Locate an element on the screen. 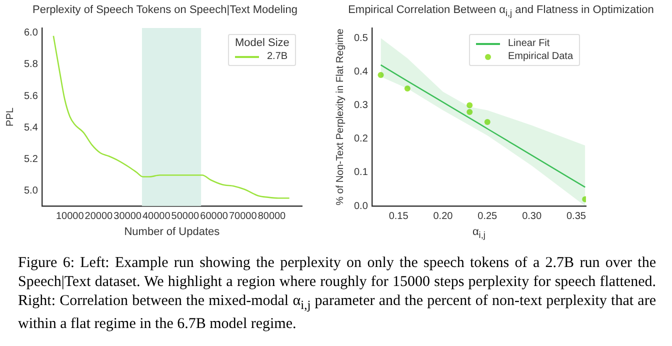  y-tick-label: 0.2 is located at coordinates (361, 139).